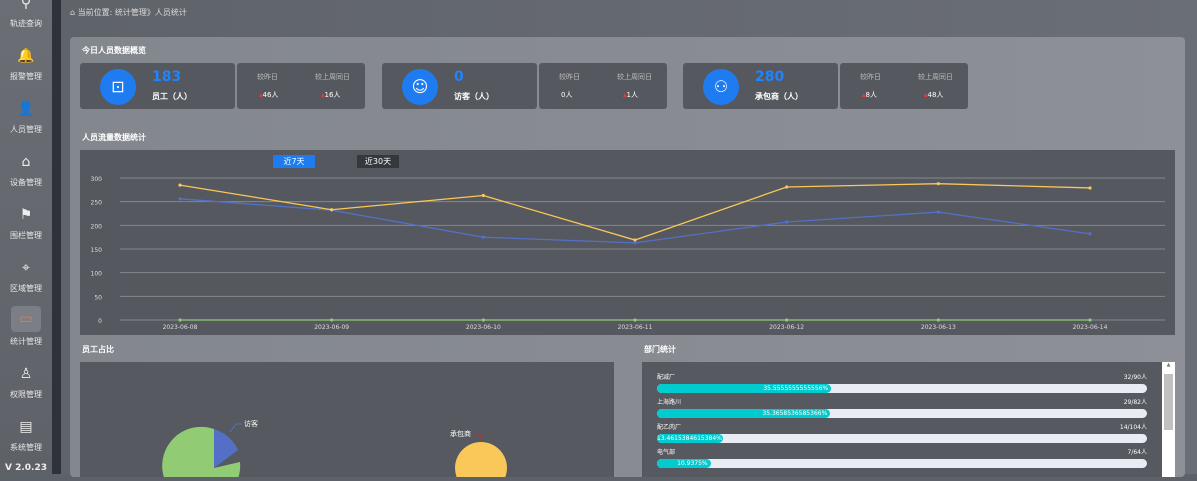 Image resolution: width=1197 pixels, height=481 pixels. Describe the element at coordinates (902, 438) in the screenshot. I see `dept-progress-bar: 13.4615384615384%` at that location.